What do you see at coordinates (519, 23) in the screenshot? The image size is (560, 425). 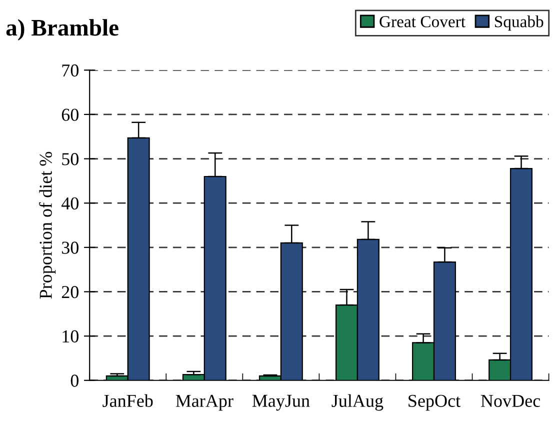 I see `legend-label: Squabb` at bounding box center [519, 23].